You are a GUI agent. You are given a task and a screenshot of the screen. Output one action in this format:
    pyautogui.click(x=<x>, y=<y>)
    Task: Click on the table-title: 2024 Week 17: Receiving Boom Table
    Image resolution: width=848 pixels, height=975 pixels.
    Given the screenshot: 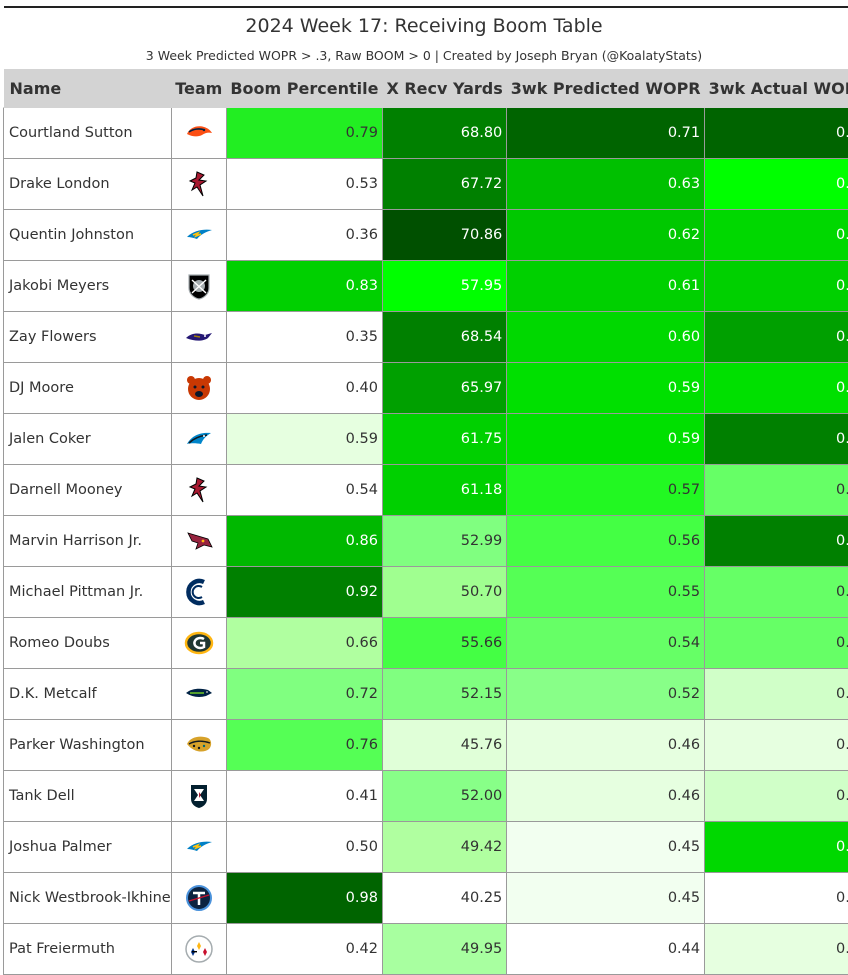 What is the action you would take?
    pyautogui.click(x=424, y=26)
    